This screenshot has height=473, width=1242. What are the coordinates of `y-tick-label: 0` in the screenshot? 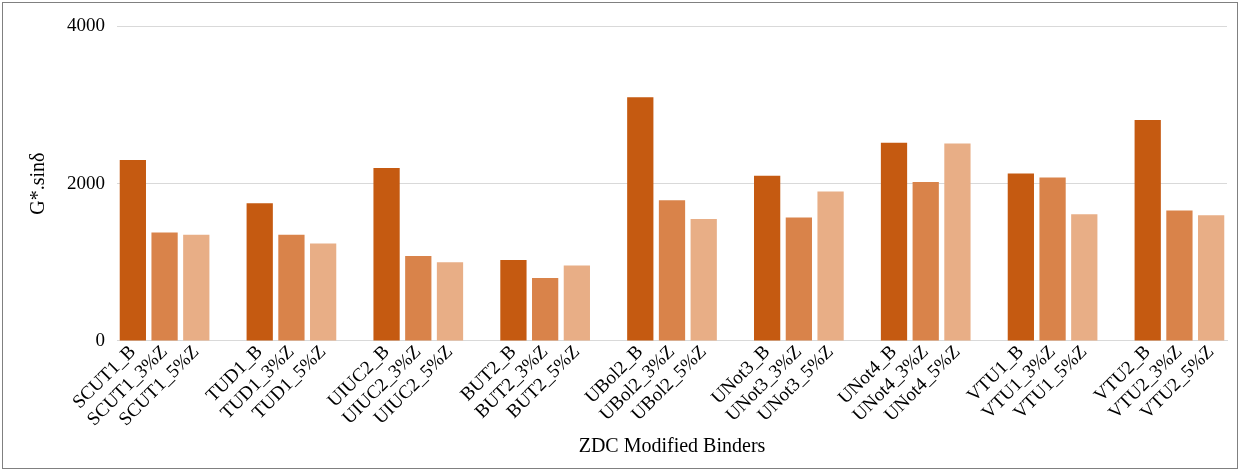 It's located at (100, 339).